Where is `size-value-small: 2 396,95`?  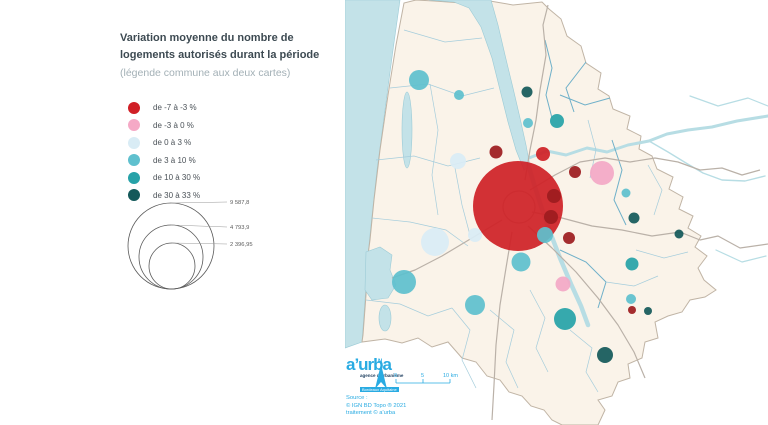 size-value-small: 2 396,95 is located at coordinates (241, 245).